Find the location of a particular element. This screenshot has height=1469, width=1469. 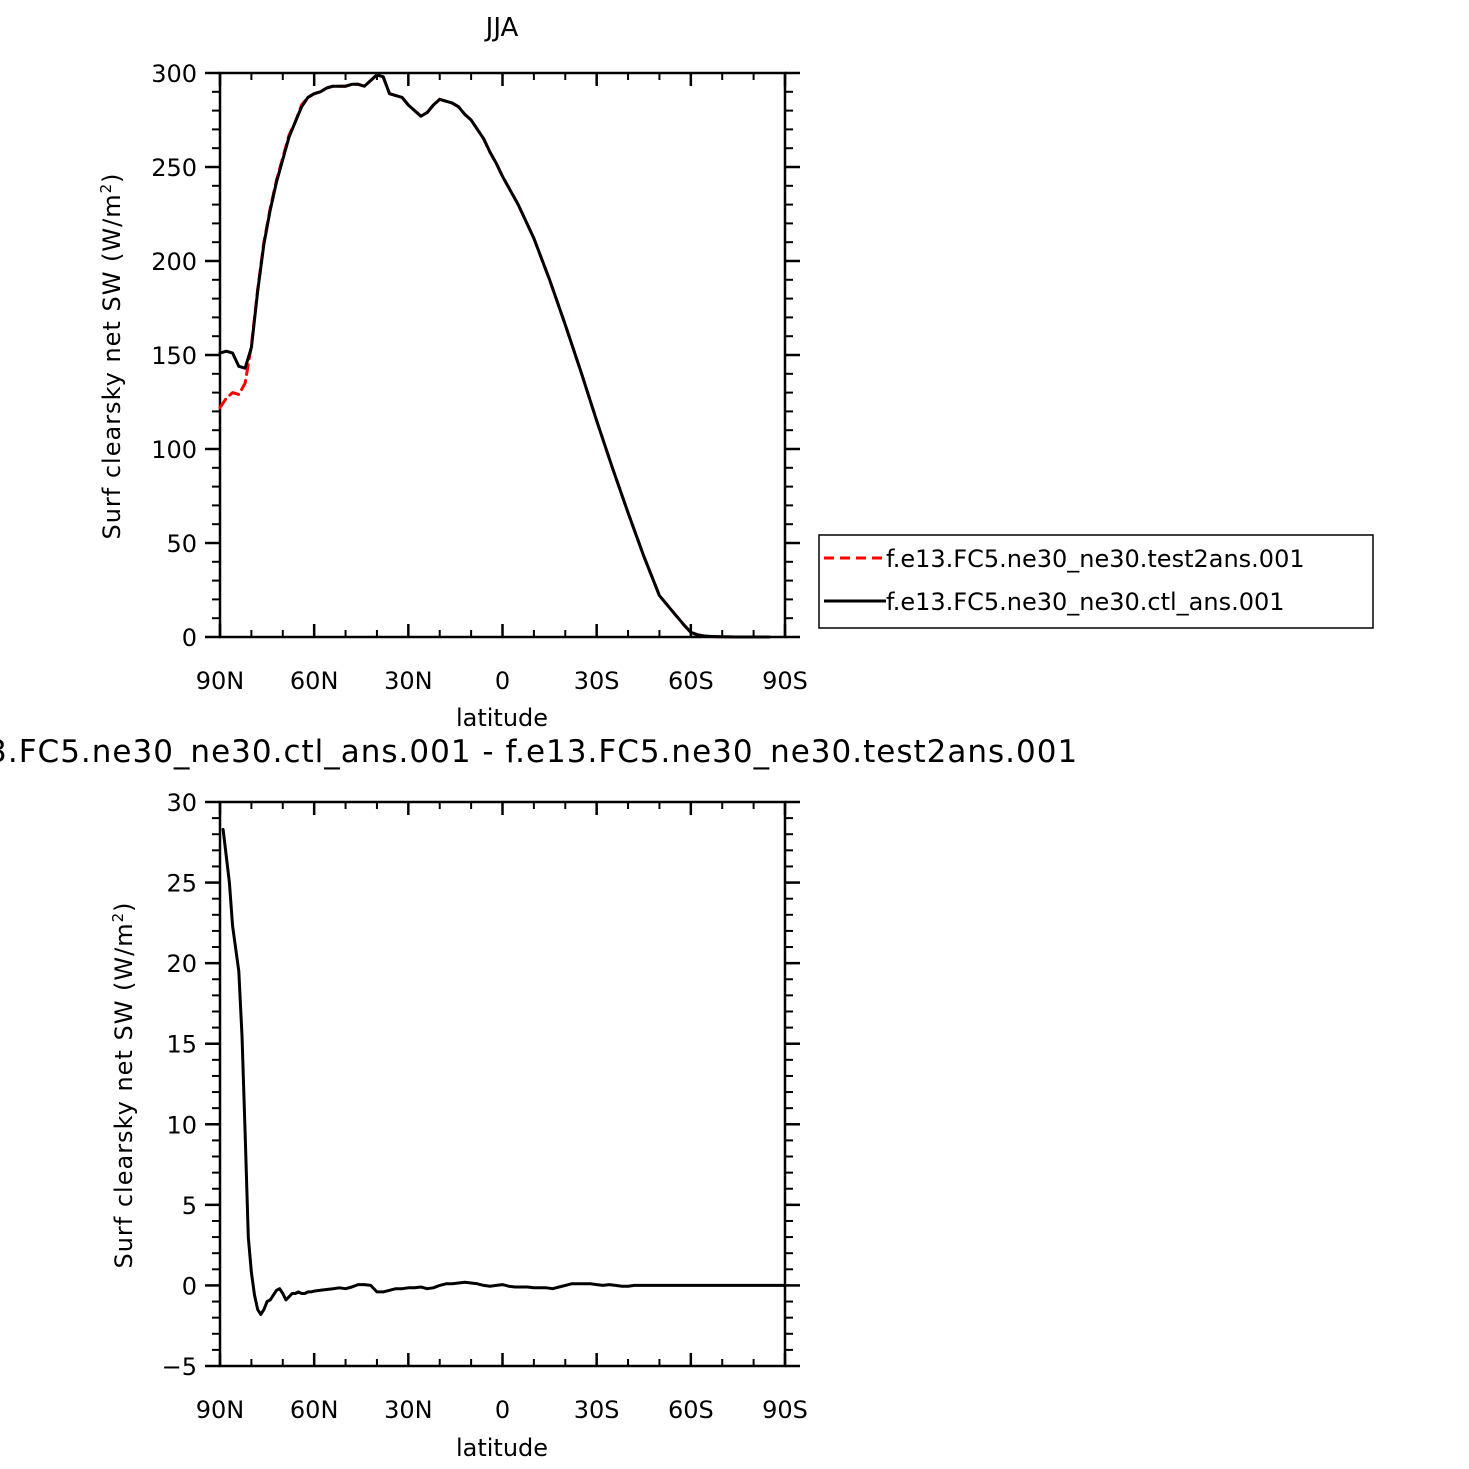

chart-top-xlabel: latitude is located at coordinates (502, 718).